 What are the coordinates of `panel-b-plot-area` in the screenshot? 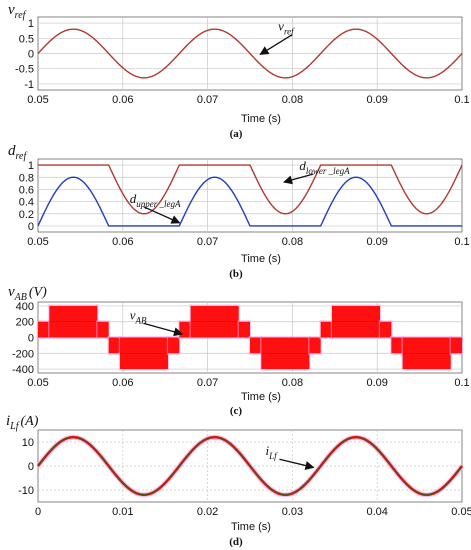 It's located at (250, 195).